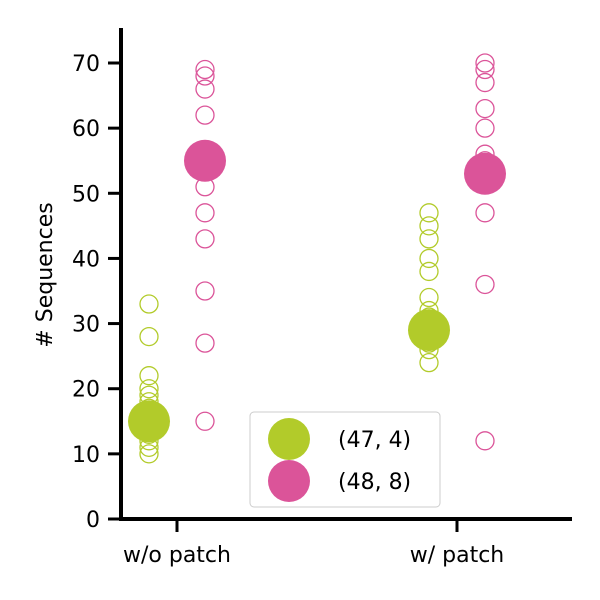  What do you see at coordinates (86, 194) in the screenshot?
I see `y-tick-label: 50` at bounding box center [86, 194].